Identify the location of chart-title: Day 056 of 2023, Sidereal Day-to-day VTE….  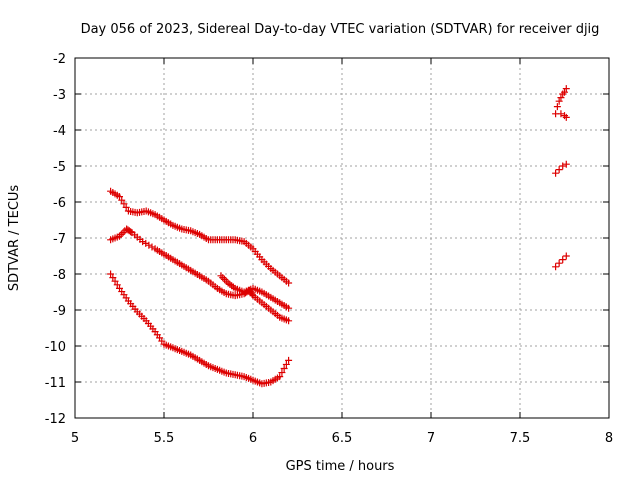
(340, 29).